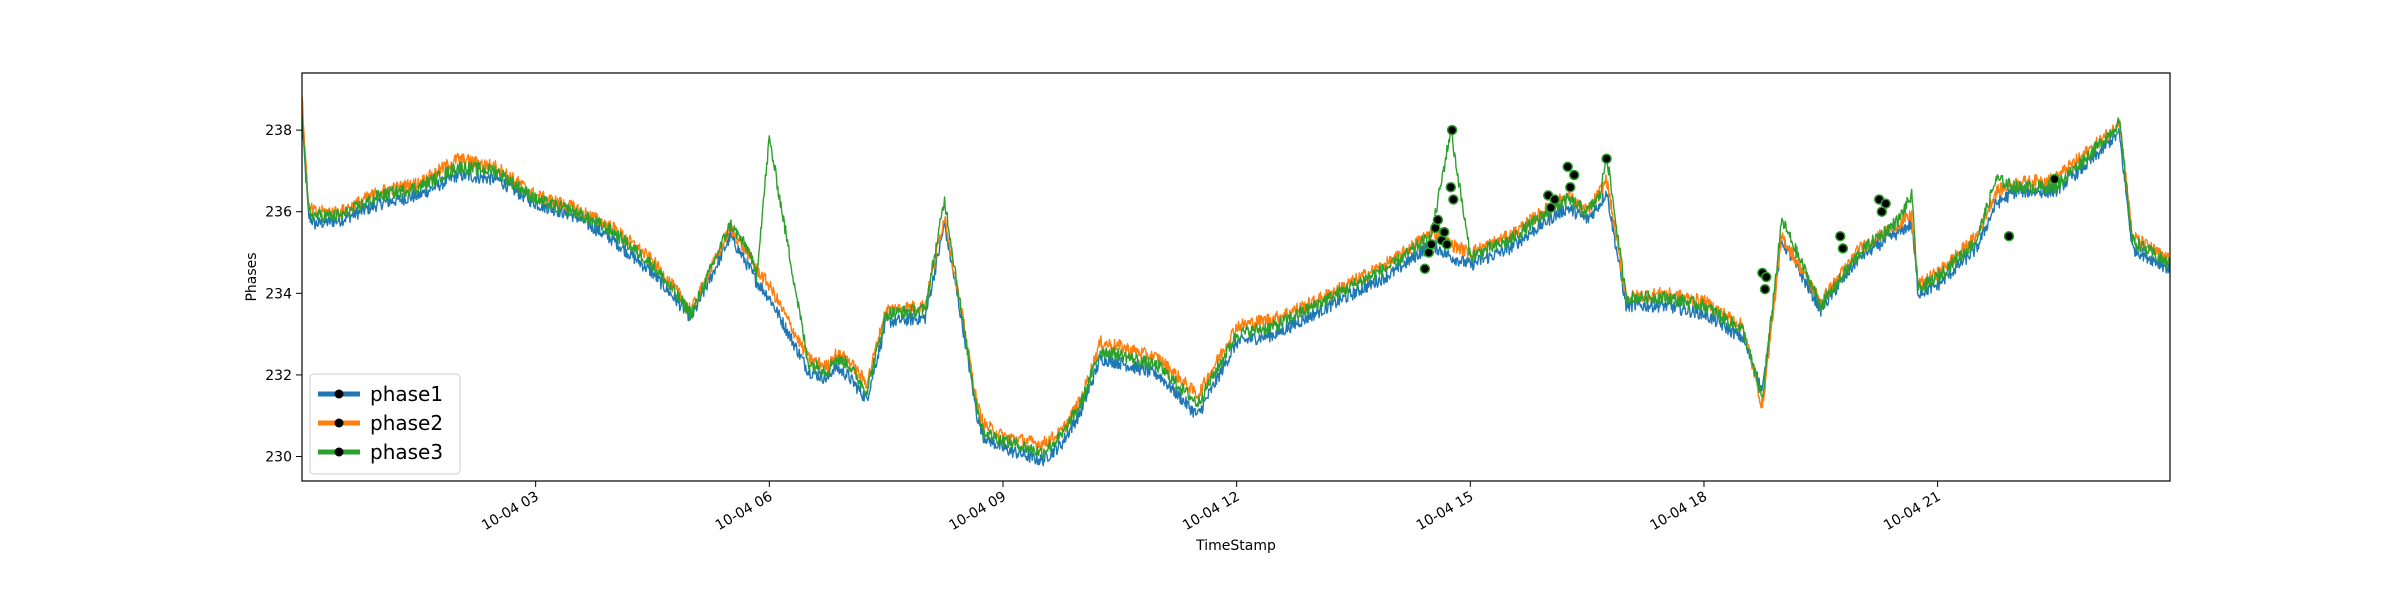  Describe the element at coordinates (339, 452) in the screenshot. I see `legend-phase3-marker` at that location.